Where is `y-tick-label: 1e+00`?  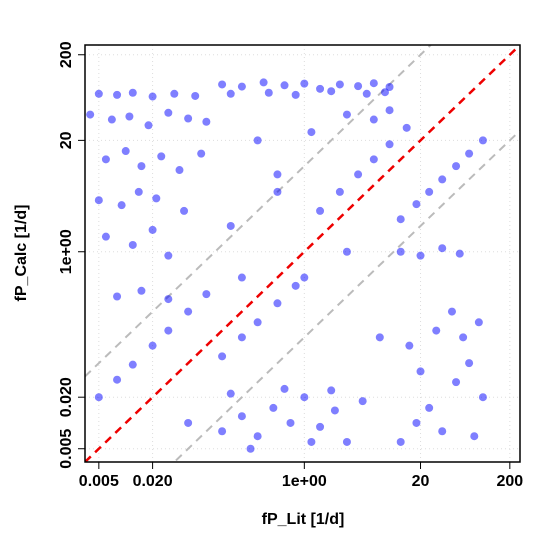 y-tick-label: 1e+00 is located at coordinates (66, 251).